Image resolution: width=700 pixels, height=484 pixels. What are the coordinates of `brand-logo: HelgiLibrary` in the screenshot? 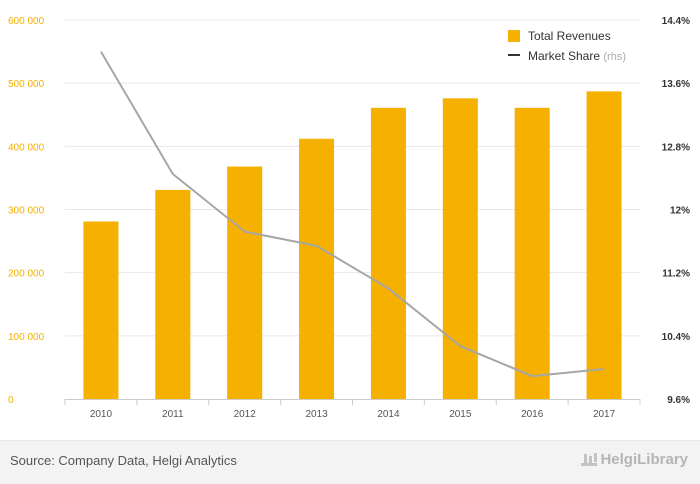 It's located at (634, 459).